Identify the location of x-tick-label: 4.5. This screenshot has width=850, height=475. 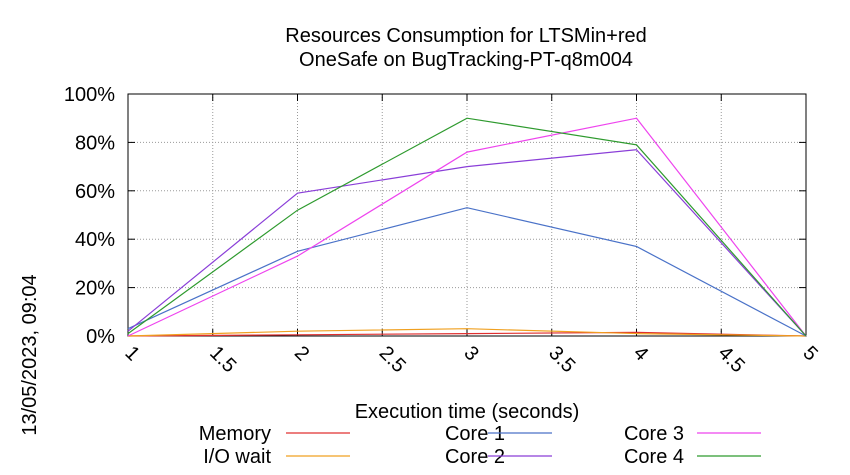
(731, 359).